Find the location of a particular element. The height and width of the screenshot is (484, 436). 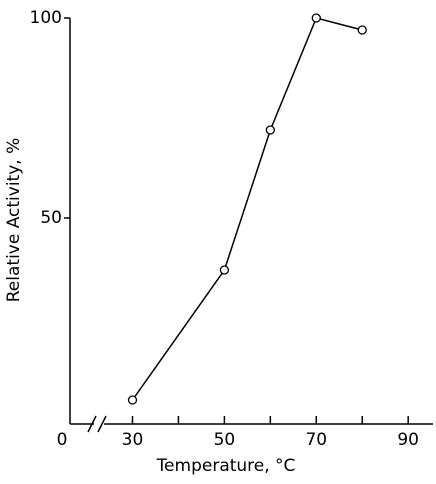

x-tick-label: 50 is located at coordinates (225, 440).